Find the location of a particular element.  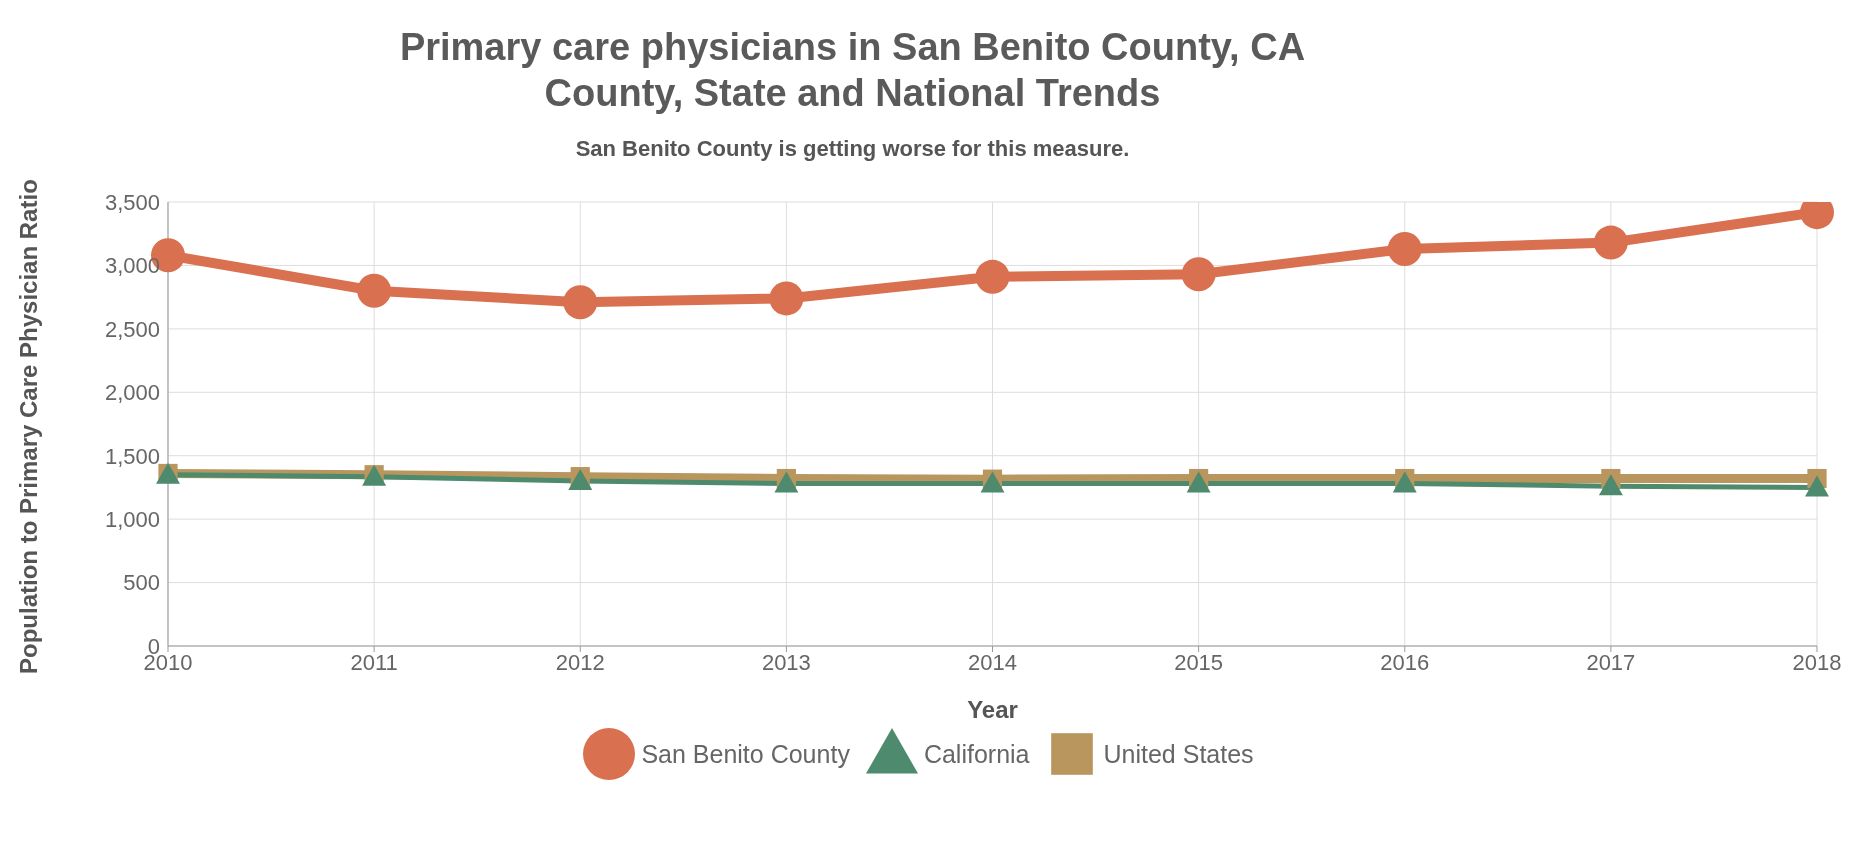

y-tick-label: 500 is located at coordinates (141, 583).